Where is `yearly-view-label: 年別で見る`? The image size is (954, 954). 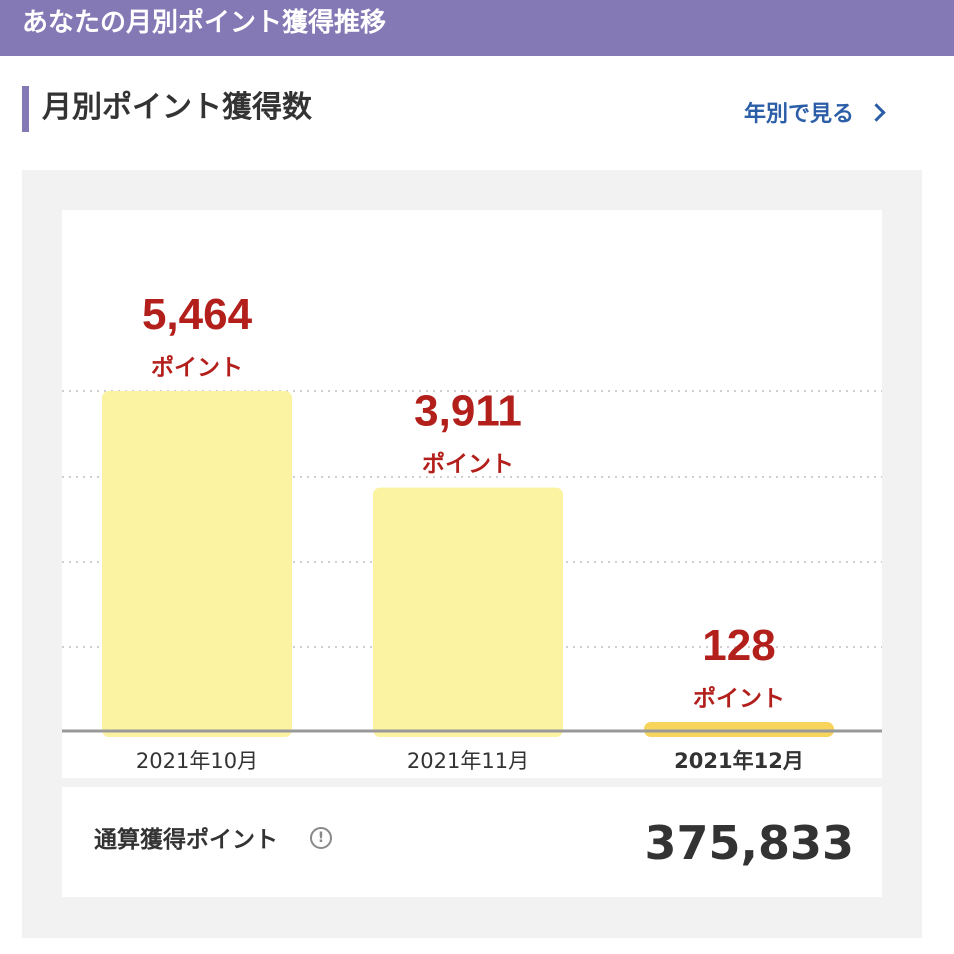
yearly-view-label: 年別で見る is located at coordinates (799, 114).